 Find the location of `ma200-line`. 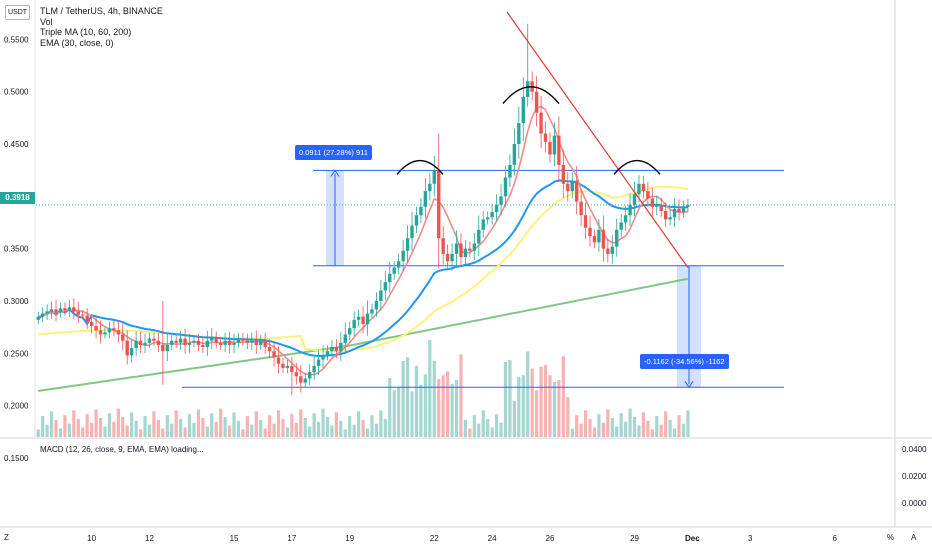

ma200-line is located at coordinates (363, 334).